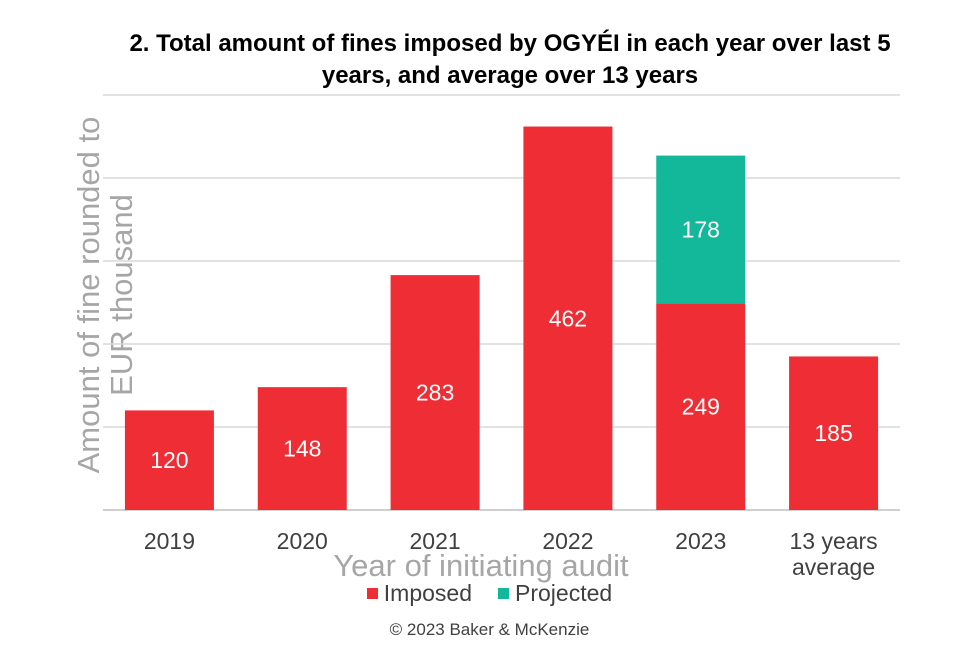 The width and height of the screenshot is (979, 655). Describe the element at coordinates (489, 629) in the screenshot. I see `copyright-notice: © 2023 Baker & McKenzie` at that location.